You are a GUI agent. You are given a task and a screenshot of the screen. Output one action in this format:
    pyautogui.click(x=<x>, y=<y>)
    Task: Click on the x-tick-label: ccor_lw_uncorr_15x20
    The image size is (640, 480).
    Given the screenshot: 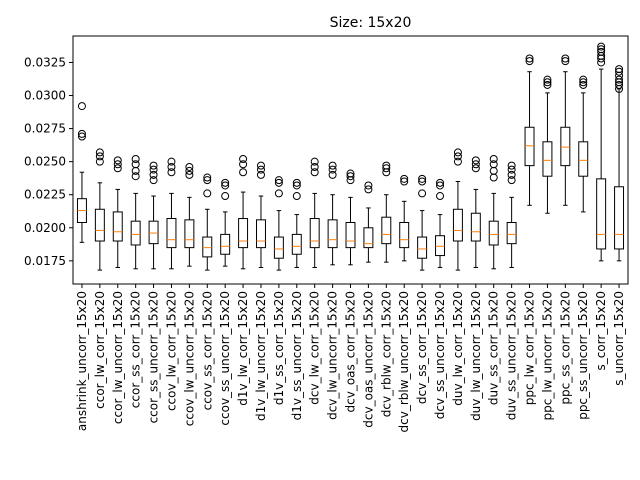 What is the action you would take?
    pyautogui.click(x=118, y=357)
    